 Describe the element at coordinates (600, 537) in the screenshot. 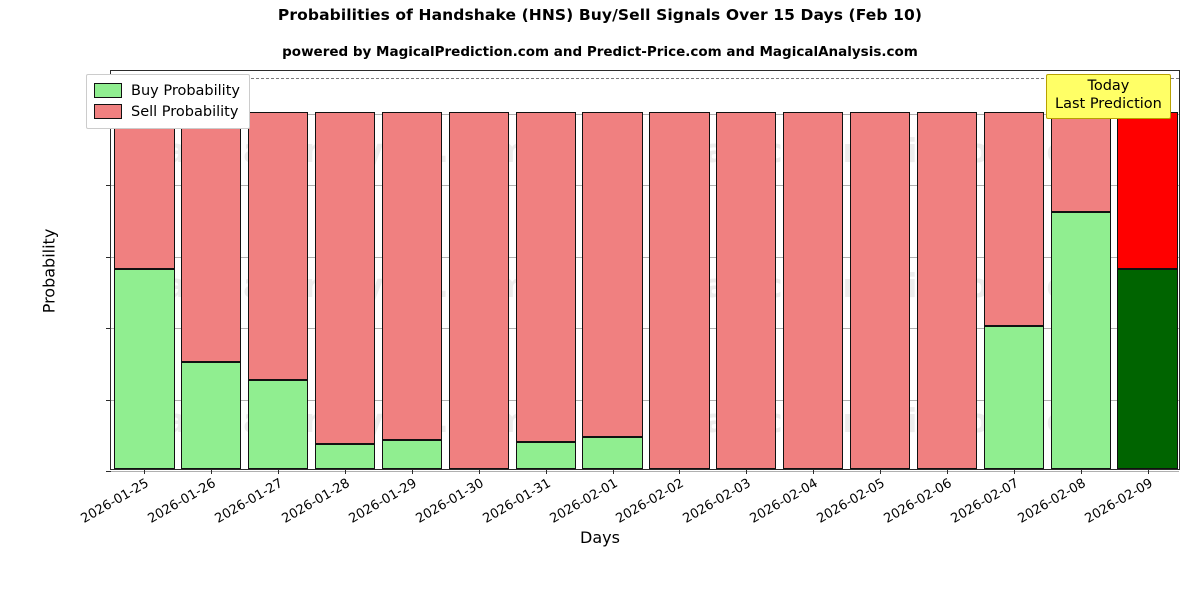

I see `x-axis-label: Days` at that location.